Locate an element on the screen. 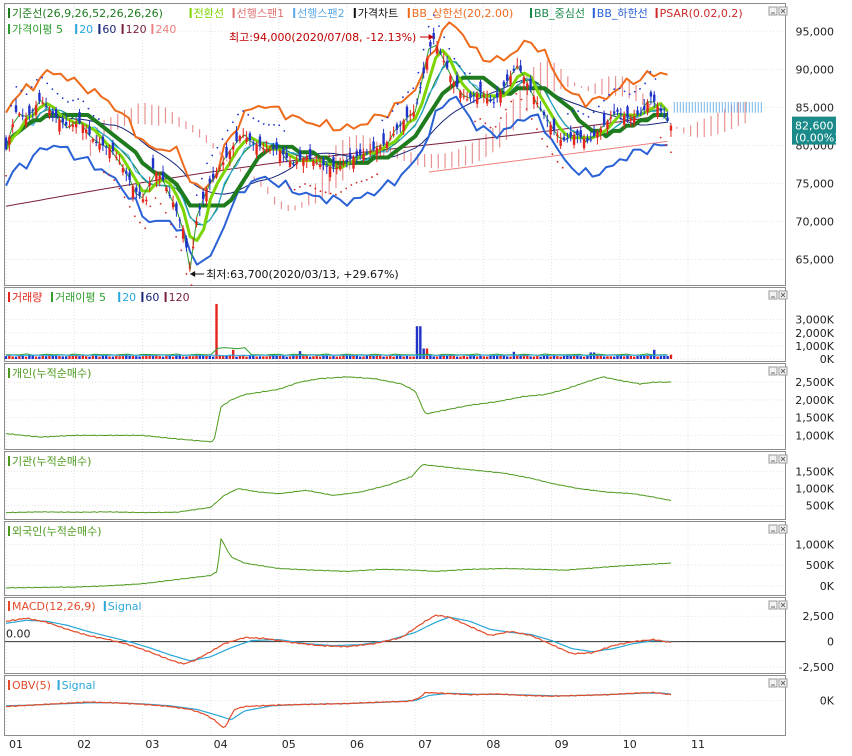 This screenshot has height=756, width=852. y-tick-label: 1,000K is located at coordinates (814, 346).